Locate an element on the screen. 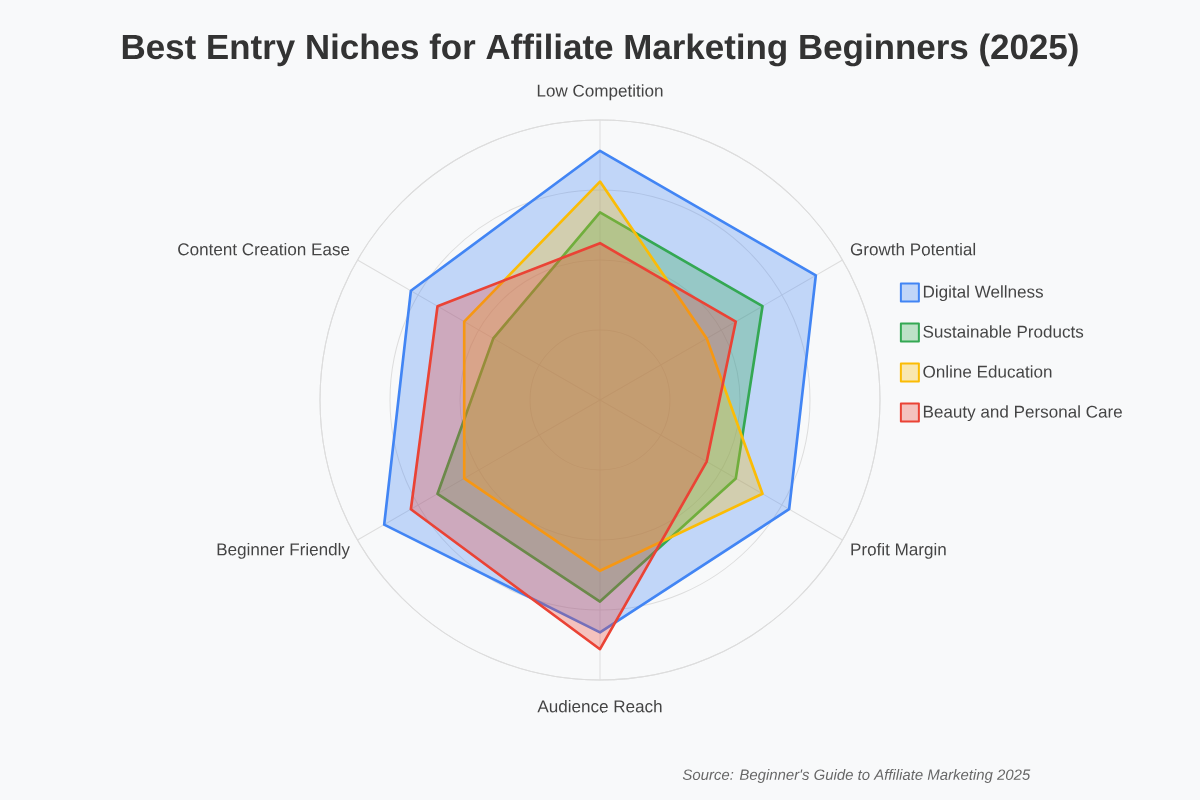 This screenshot has width=1200, height=800. legend-label: Sustainable Products is located at coordinates (1003, 331).